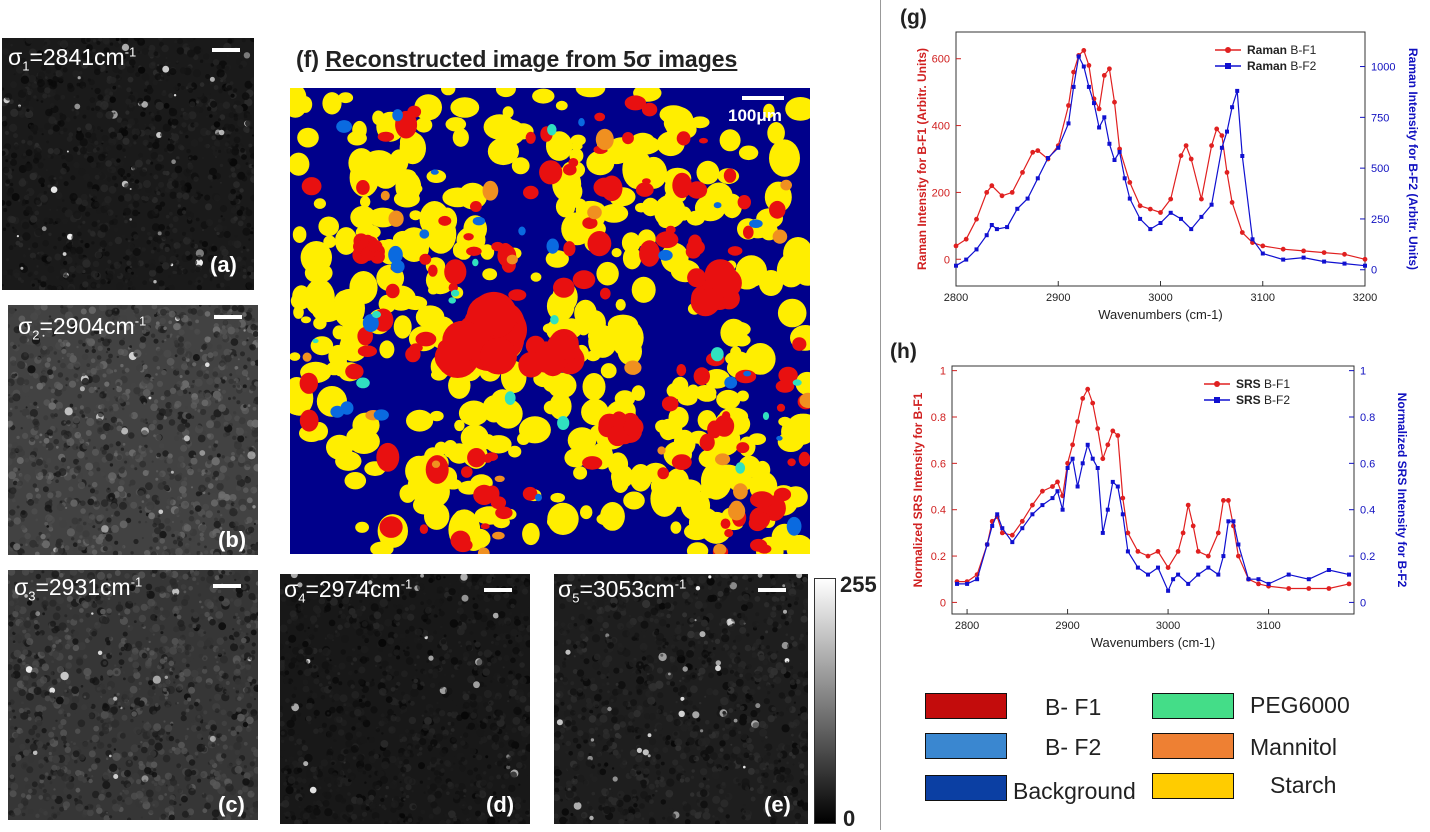 Image resolution: width=1430 pixels, height=832 pixels. I want to click on x-tick-label: 3200, so click(1365, 298).